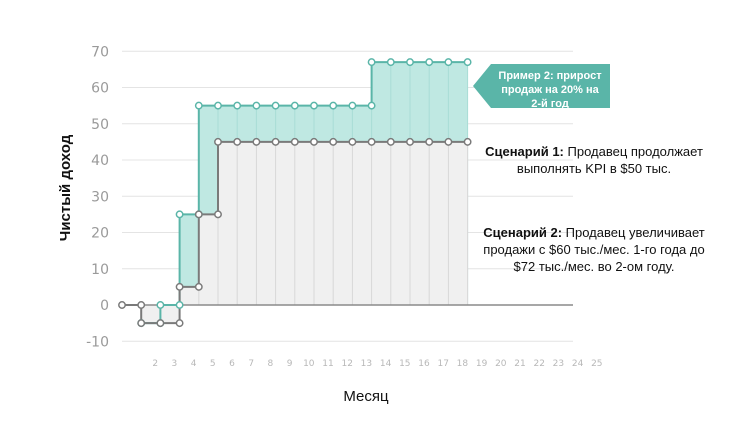 This screenshot has height=423, width=755. I want to click on x-tick-label: 17, so click(442, 364).